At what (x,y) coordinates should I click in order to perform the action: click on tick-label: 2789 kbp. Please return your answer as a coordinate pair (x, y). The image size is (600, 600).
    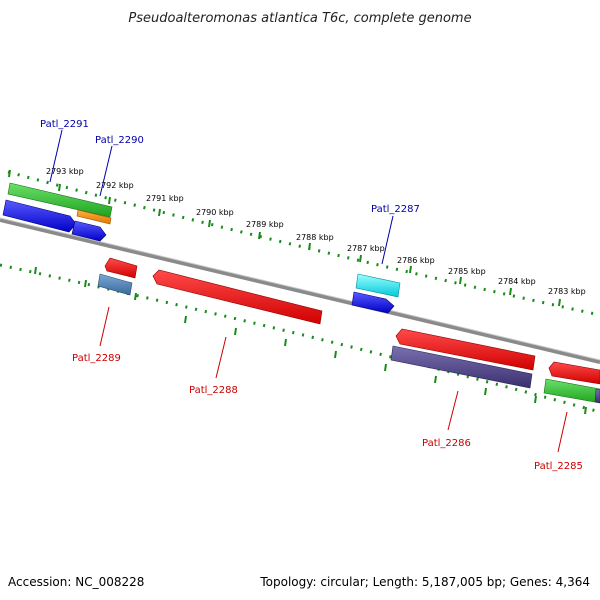
    Looking at the image, I should click on (265, 224).